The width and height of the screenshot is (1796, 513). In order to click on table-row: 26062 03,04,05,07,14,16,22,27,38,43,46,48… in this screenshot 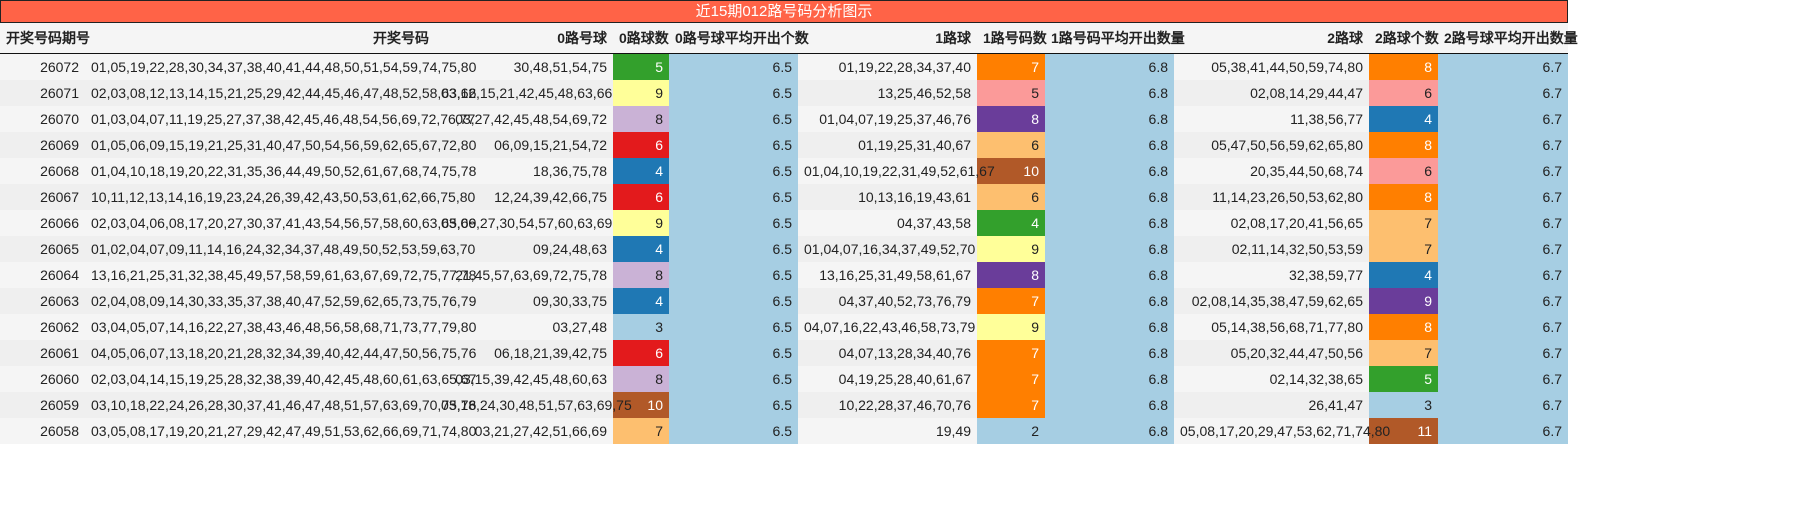, I will do `click(784, 327)`.